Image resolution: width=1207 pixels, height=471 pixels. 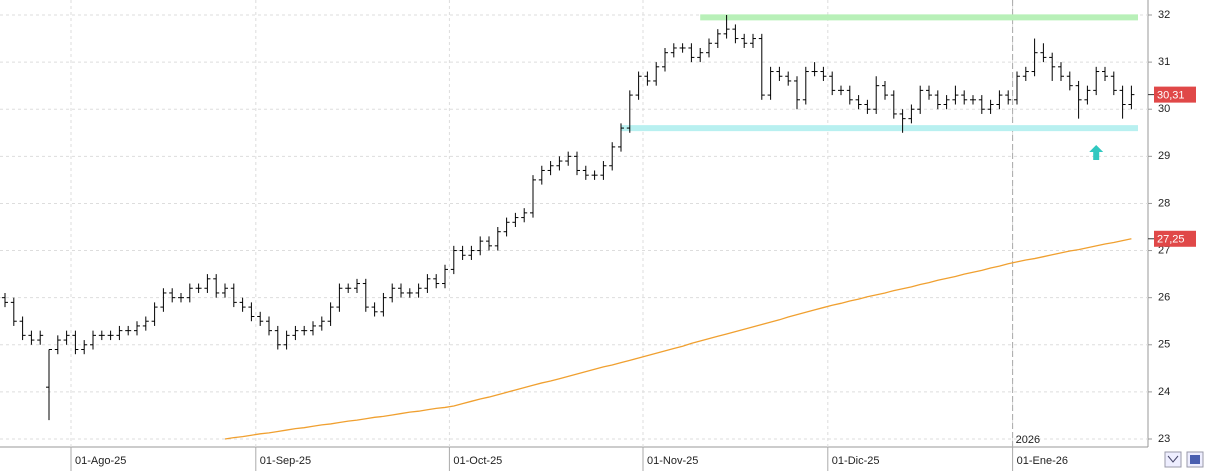 I want to click on y-tick-label: 27, so click(x=1164, y=250).